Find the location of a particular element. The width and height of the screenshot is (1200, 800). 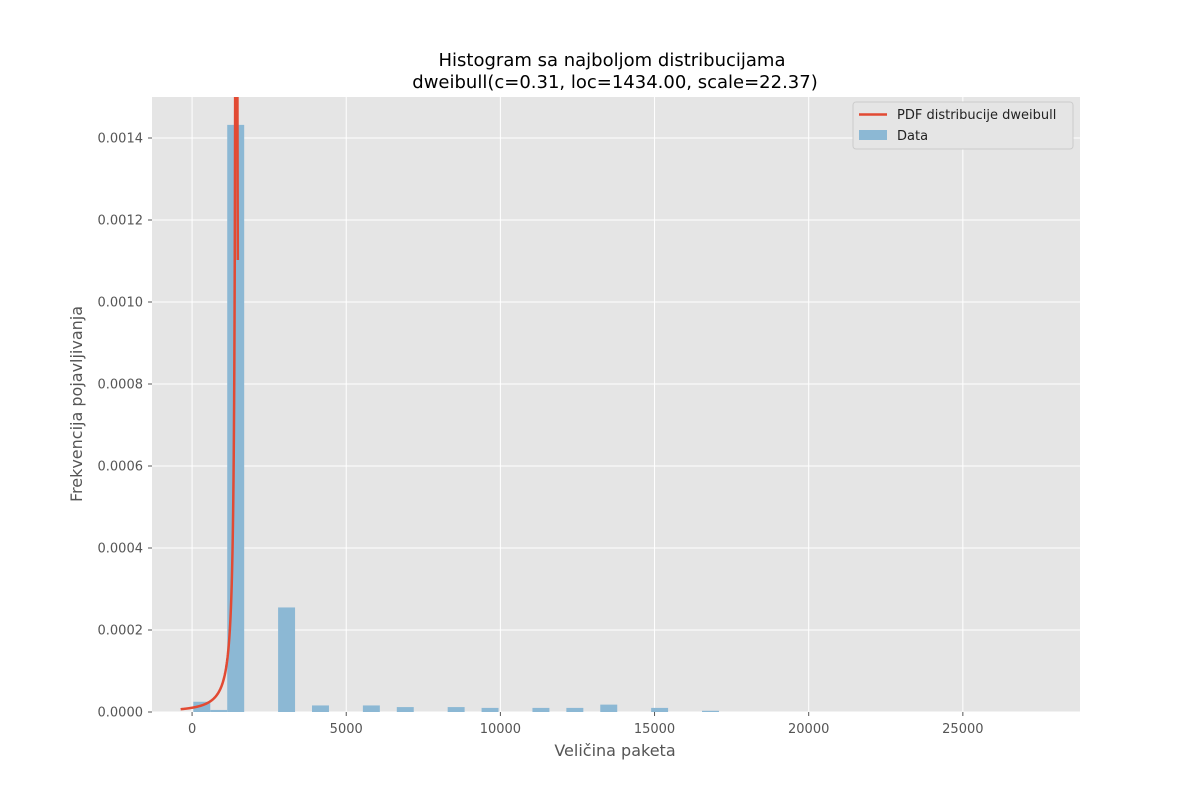

y-tick-label: 0.0006 is located at coordinates (121, 467).